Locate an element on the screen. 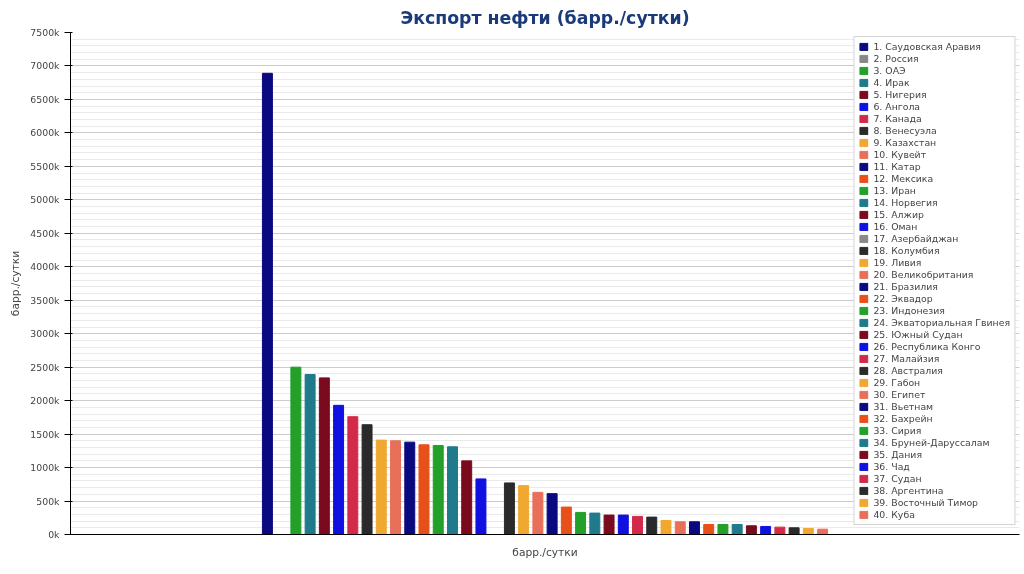 The height and width of the screenshot is (574, 1024). y-tick-label: 0k is located at coordinates (54, 534).